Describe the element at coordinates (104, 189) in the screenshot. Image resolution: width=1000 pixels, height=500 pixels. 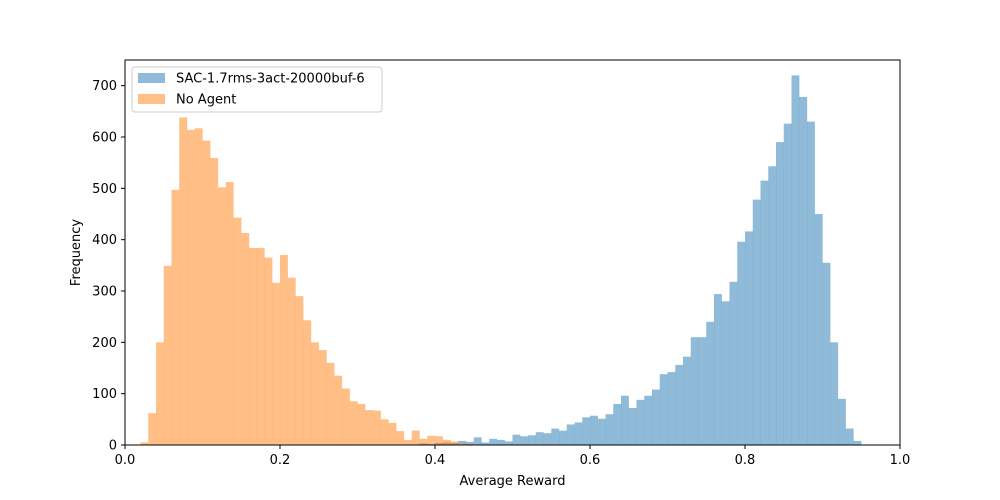
I see `y-tick-label: 500` at that location.